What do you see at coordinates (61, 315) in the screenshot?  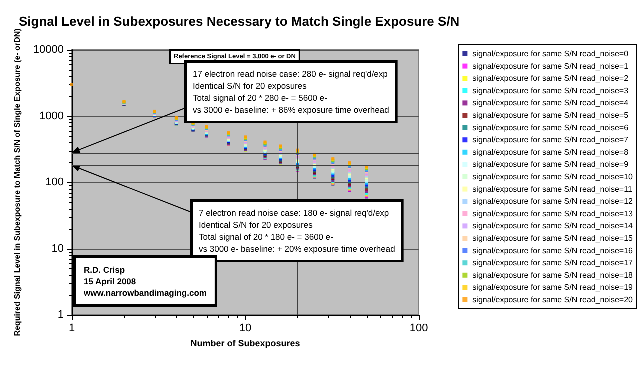 I see `y-tick-label: 1` at bounding box center [61, 315].